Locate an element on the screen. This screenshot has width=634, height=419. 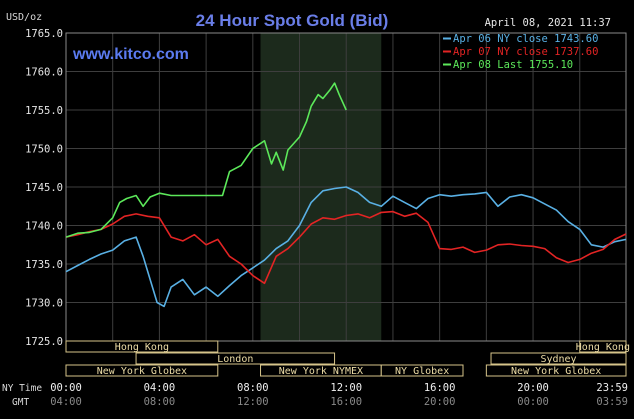
x-tick-label-gmt: 20:00 is located at coordinates (440, 402).